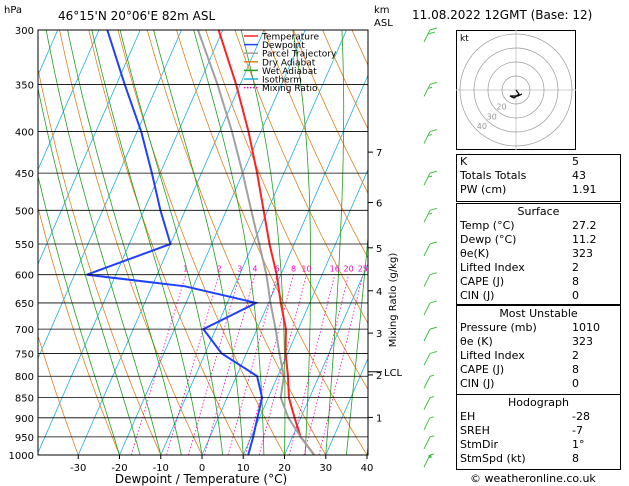  I want to click on lcl-label: LCL, so click(393, 373).